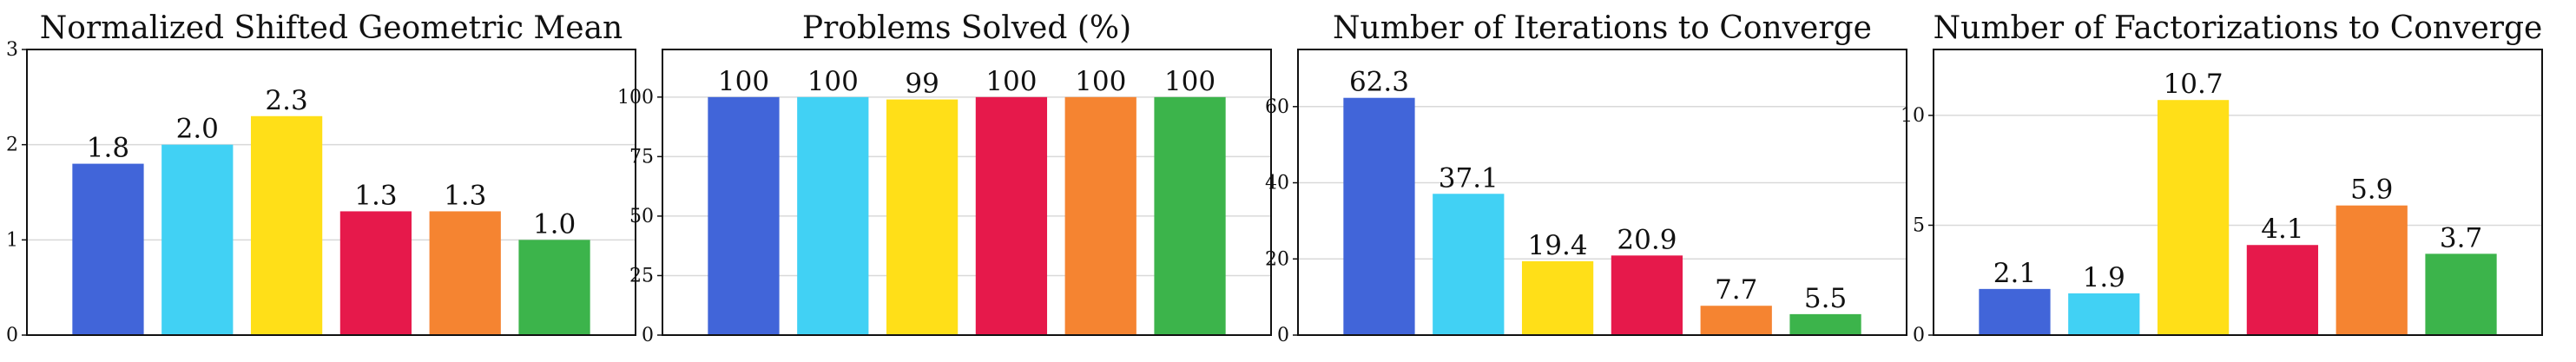  I want to click on y-tick-label: 25, so click(641, 275).